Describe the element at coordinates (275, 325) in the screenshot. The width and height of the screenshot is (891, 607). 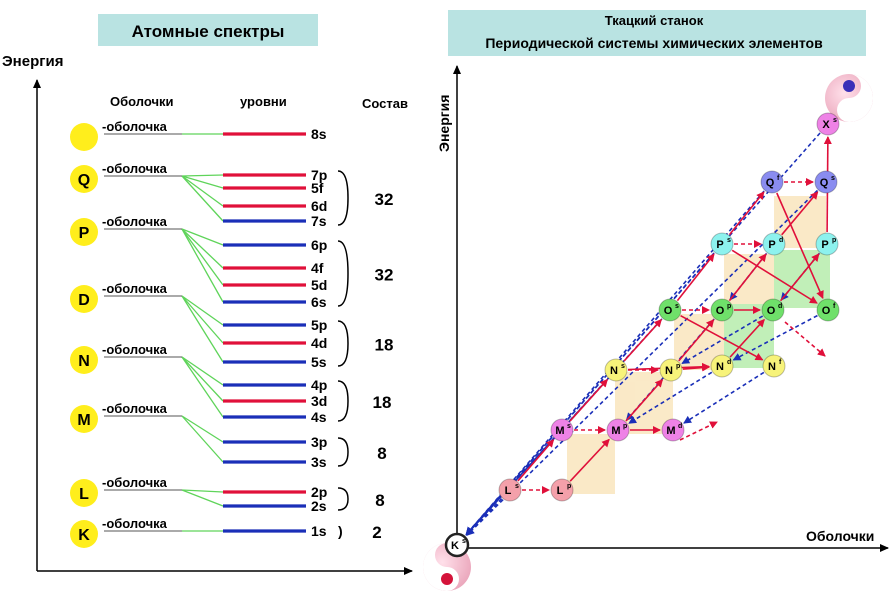
I see `energy-level: 5p` at that location.